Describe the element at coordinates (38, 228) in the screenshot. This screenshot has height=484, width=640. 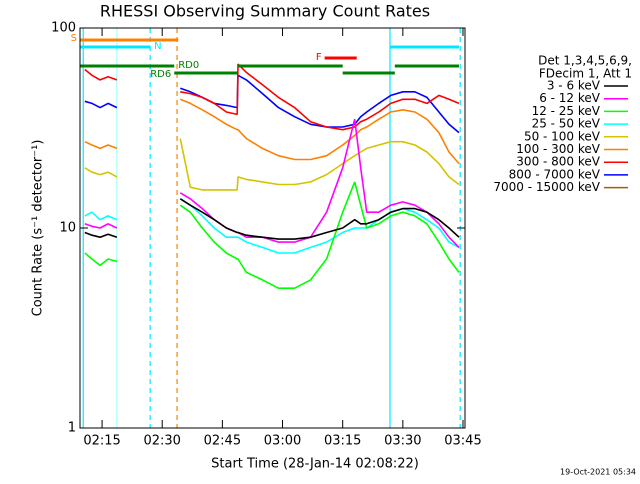
I see `y-axis-label: Count Rate (s⁻¹ detector⁻¹)` at that location.